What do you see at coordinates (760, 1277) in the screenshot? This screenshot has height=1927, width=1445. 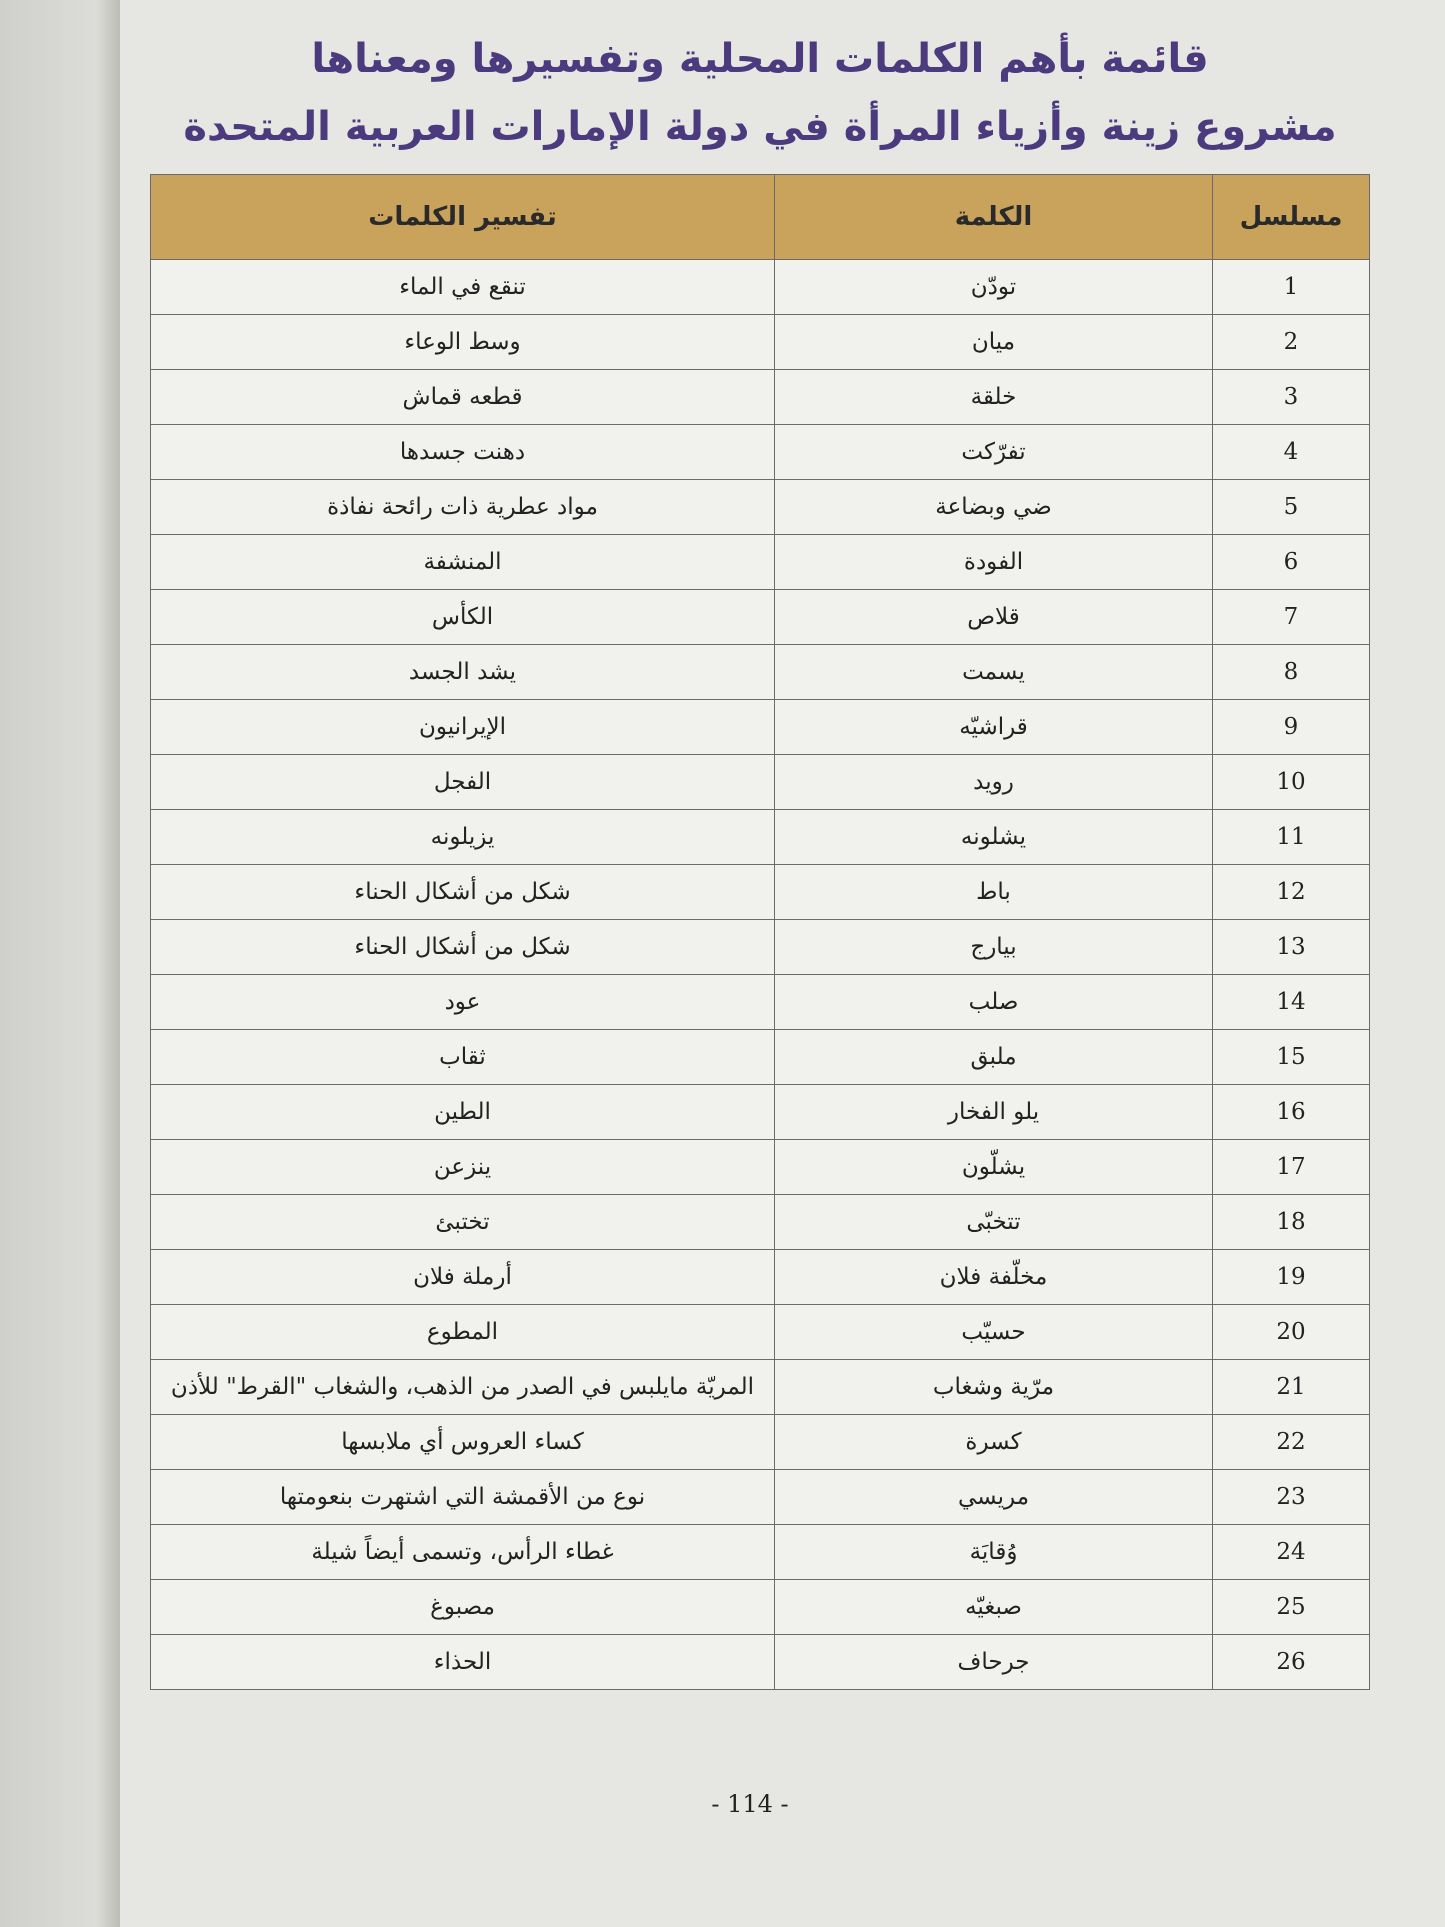 I see `table-row: 19 مخلّفة فلان أرملة فلان` at bounding box center [760, 1277].